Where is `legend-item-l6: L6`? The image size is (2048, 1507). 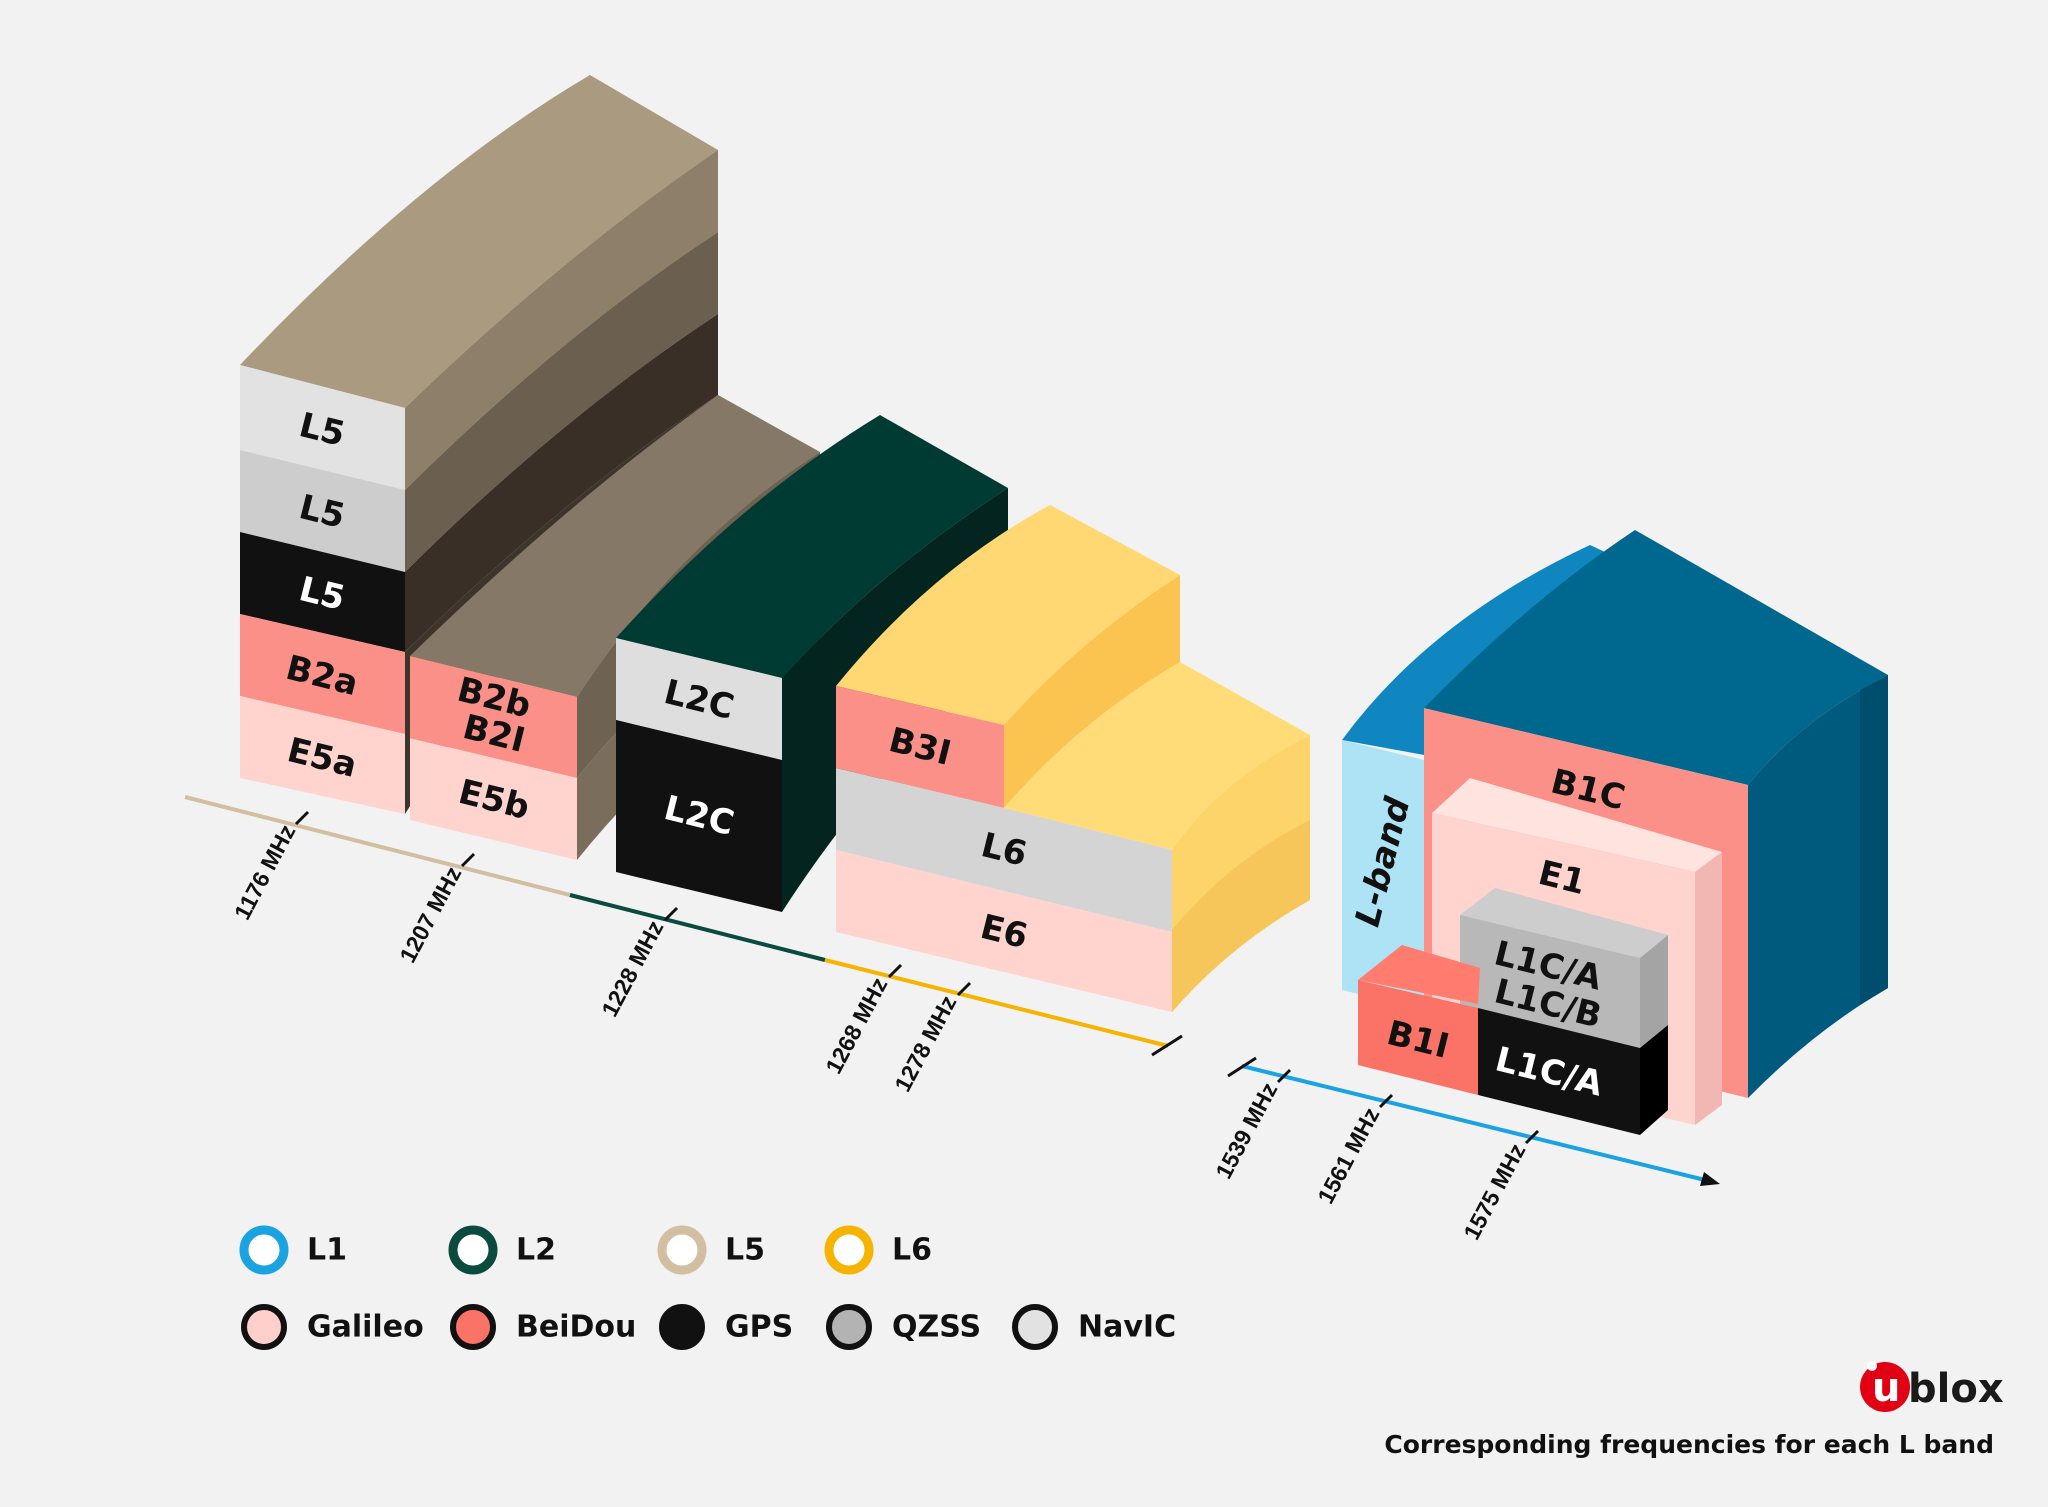 legend-item-l6: L6 is located at coordinates (878, 1250).